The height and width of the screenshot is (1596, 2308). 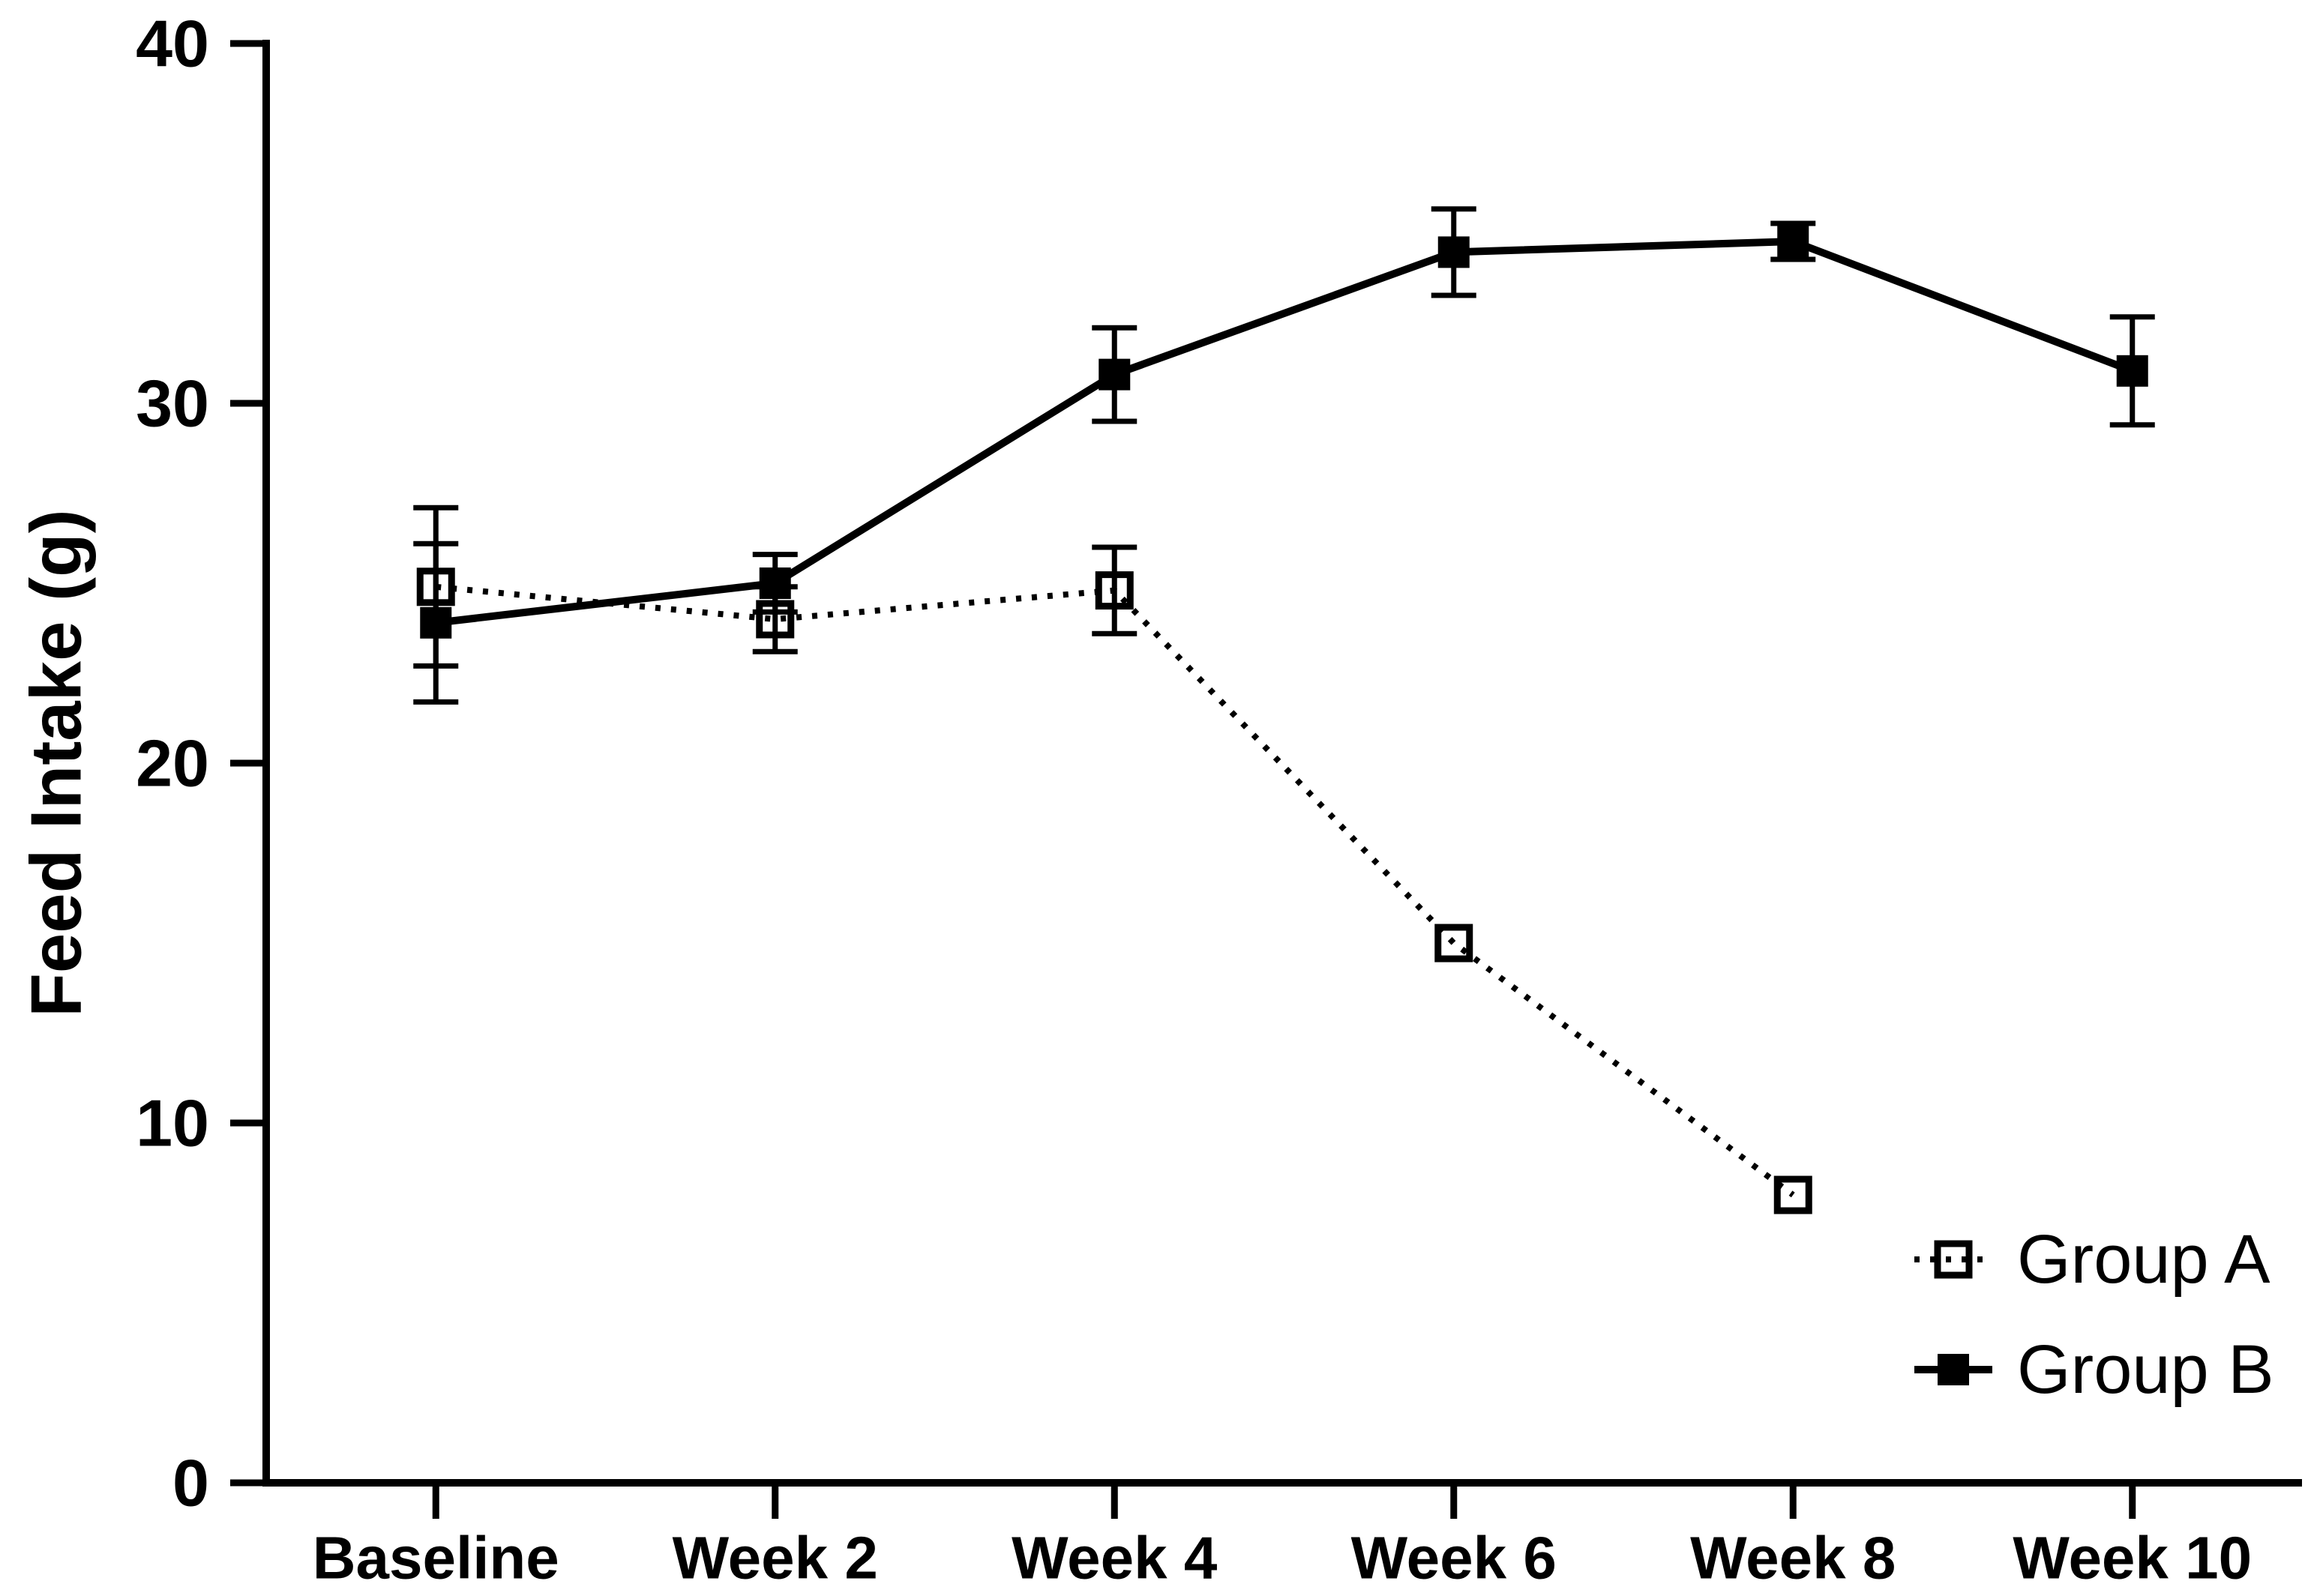 What do you see at coordinates (172, 44) in the screenshot?
I see `y-tick-label: 40` at bounding box center [172, 44].